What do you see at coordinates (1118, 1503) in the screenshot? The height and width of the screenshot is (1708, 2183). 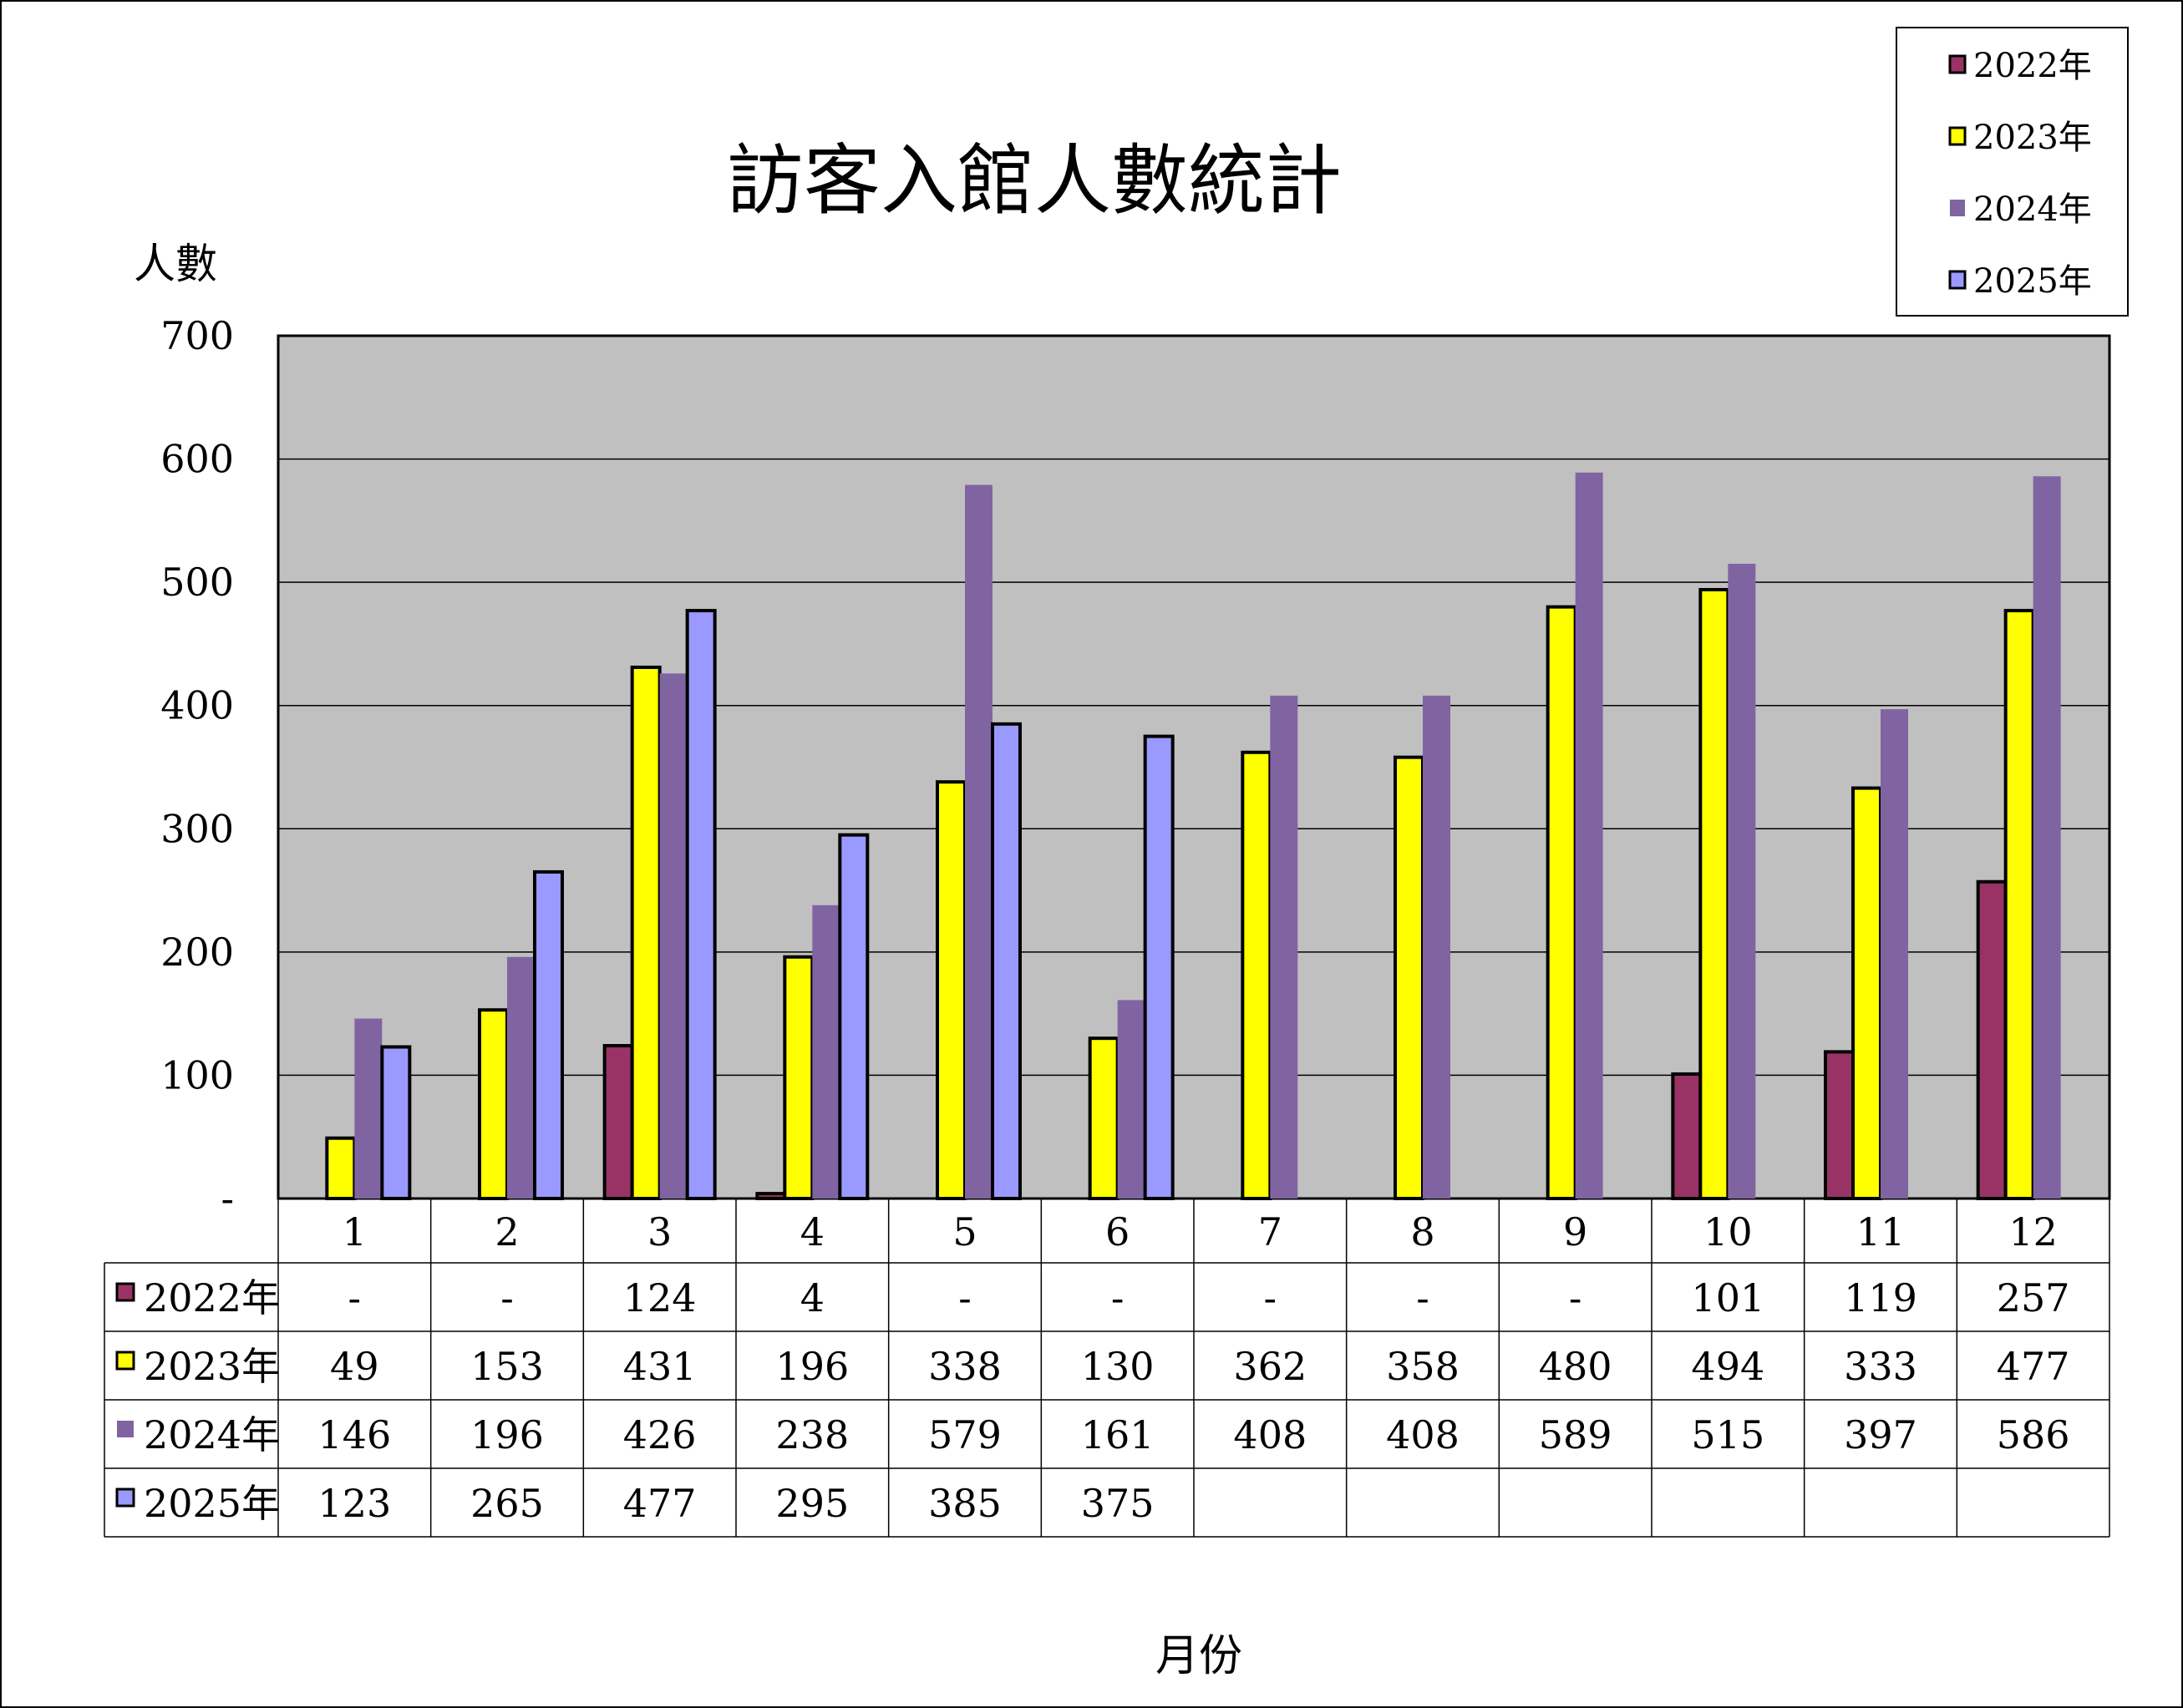 I see `data-label: 375` at bounding box center [1118, 1503].